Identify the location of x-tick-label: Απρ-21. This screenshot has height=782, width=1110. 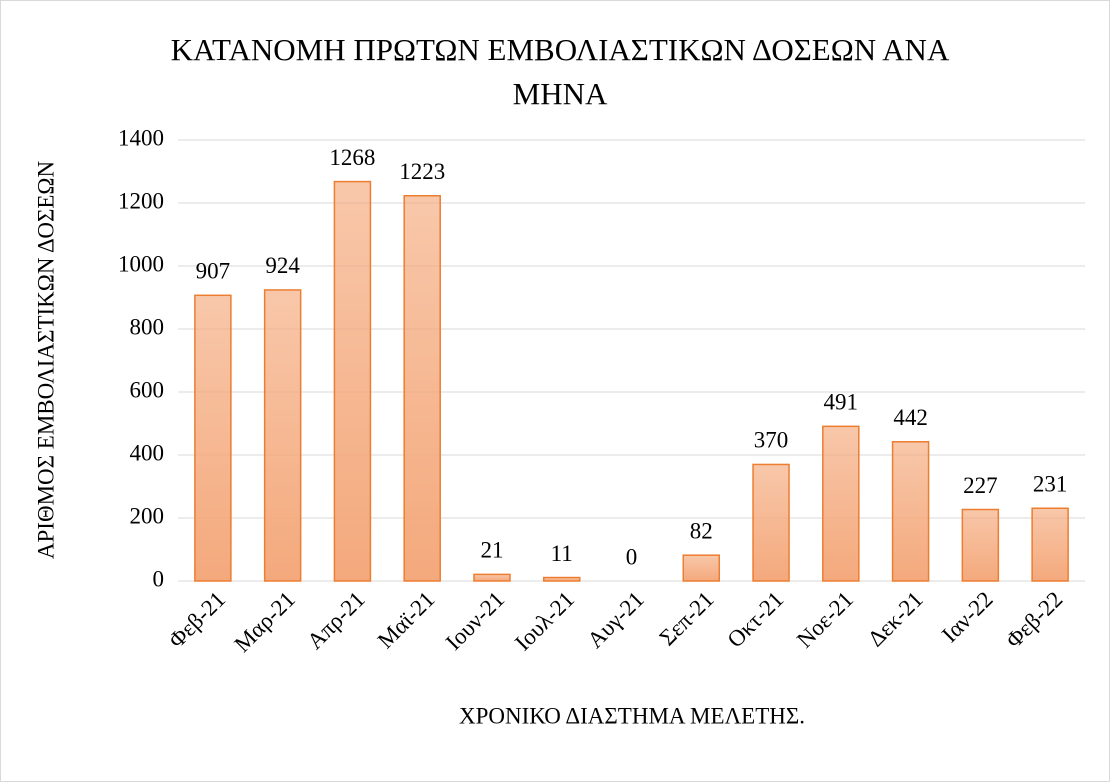
(335, 620).